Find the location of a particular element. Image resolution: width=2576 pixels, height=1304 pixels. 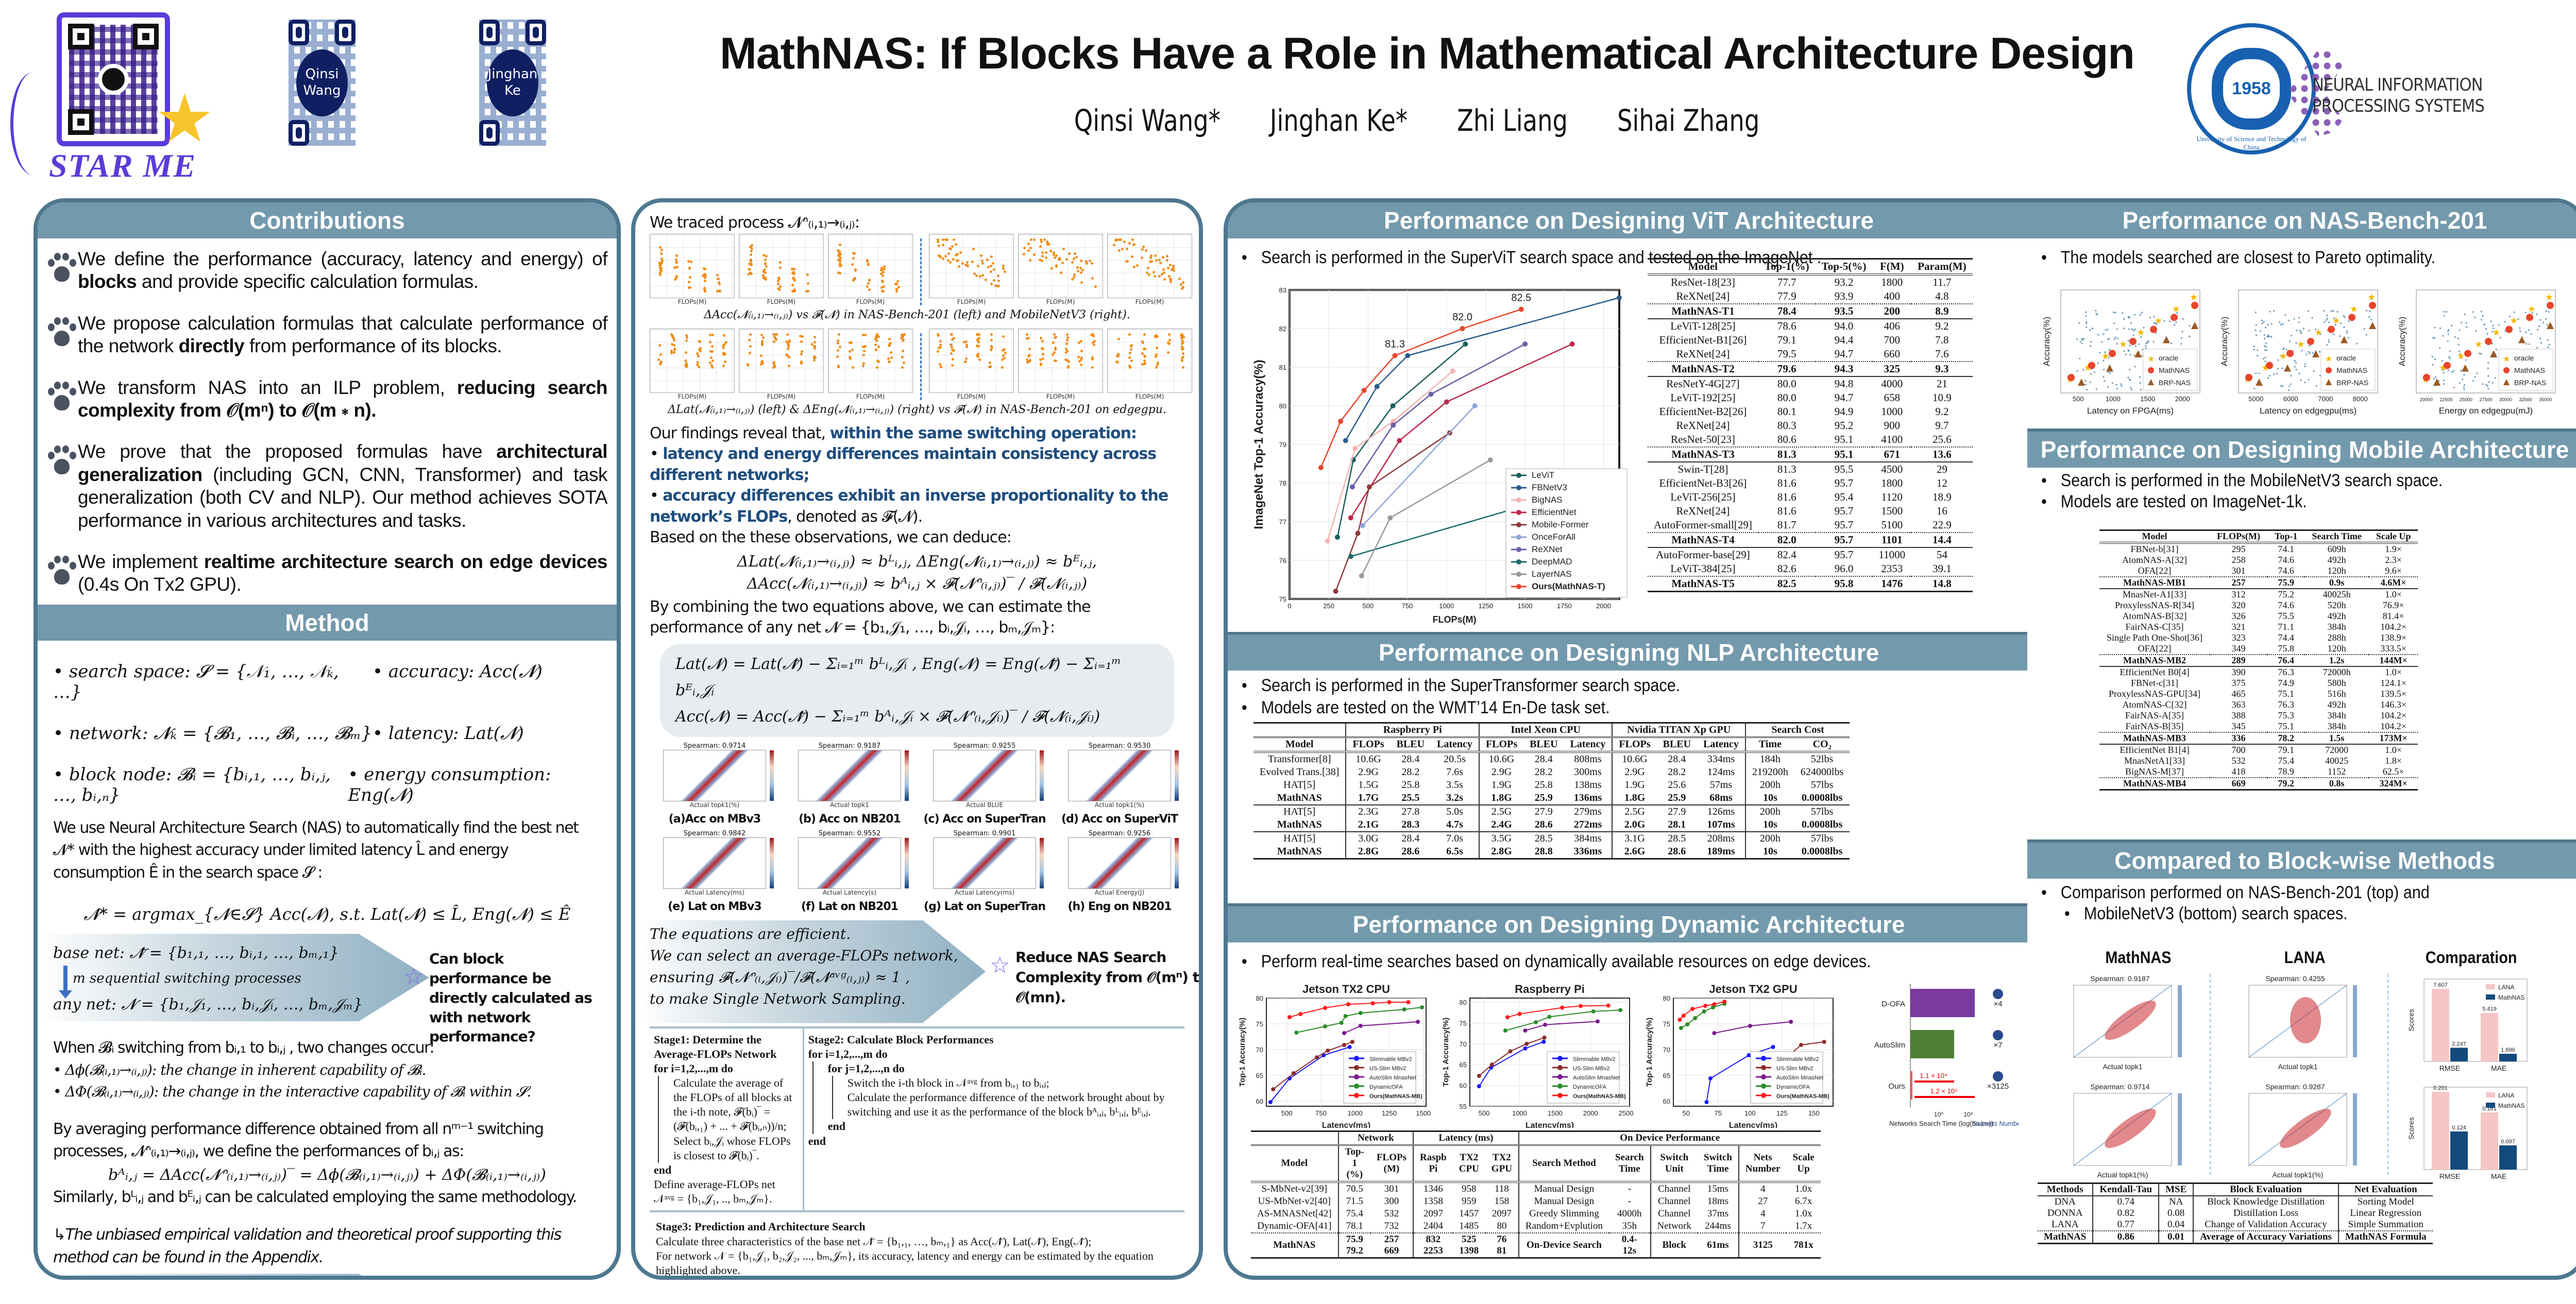

table-cell: Evolved Trans.[38] is located at coordinates (1300, 772).